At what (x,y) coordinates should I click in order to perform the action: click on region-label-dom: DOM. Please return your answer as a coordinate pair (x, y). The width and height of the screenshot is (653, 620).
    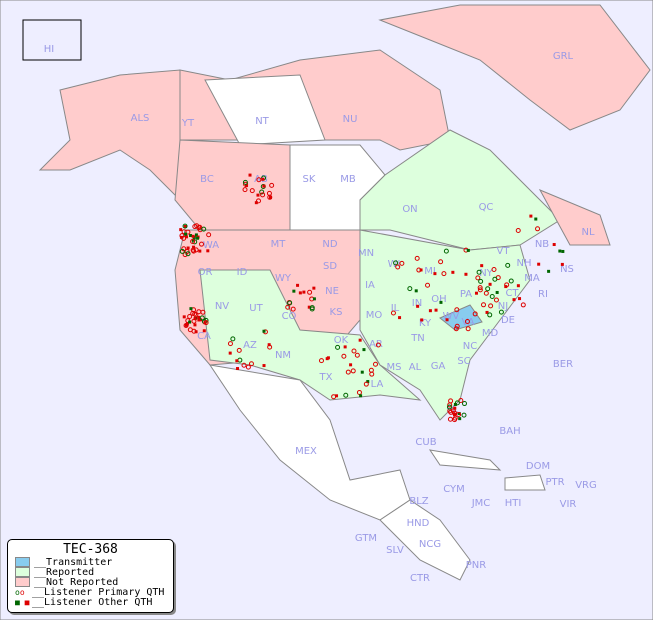
    Looking at the image, I should click on (538, 466).